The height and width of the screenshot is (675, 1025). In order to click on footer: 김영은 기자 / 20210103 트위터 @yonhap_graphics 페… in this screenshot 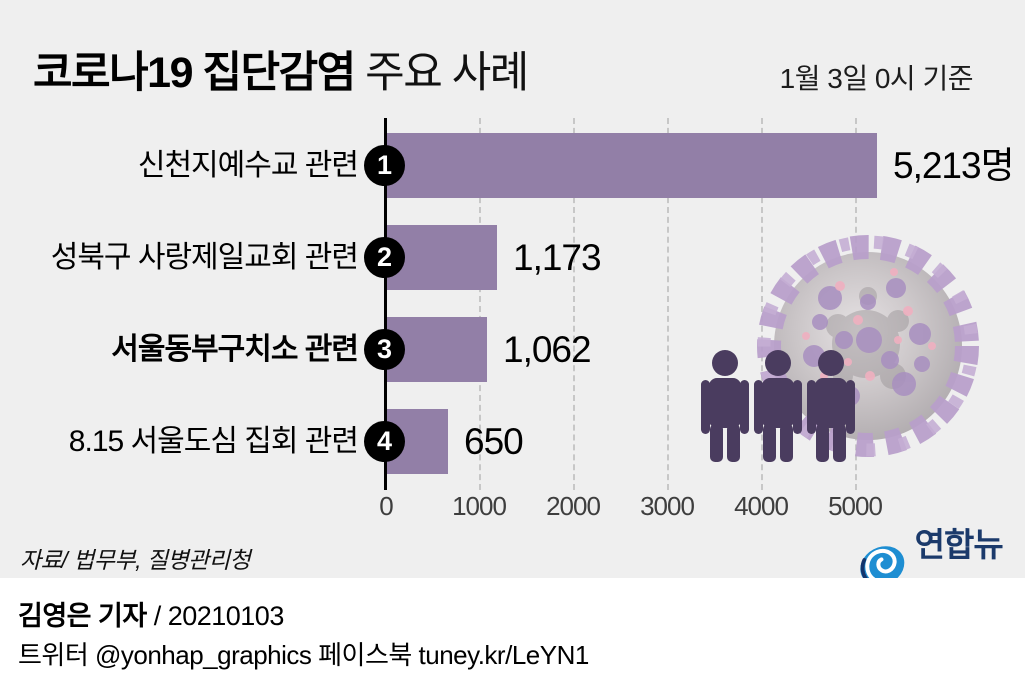, I will do `click(512, 626)`.